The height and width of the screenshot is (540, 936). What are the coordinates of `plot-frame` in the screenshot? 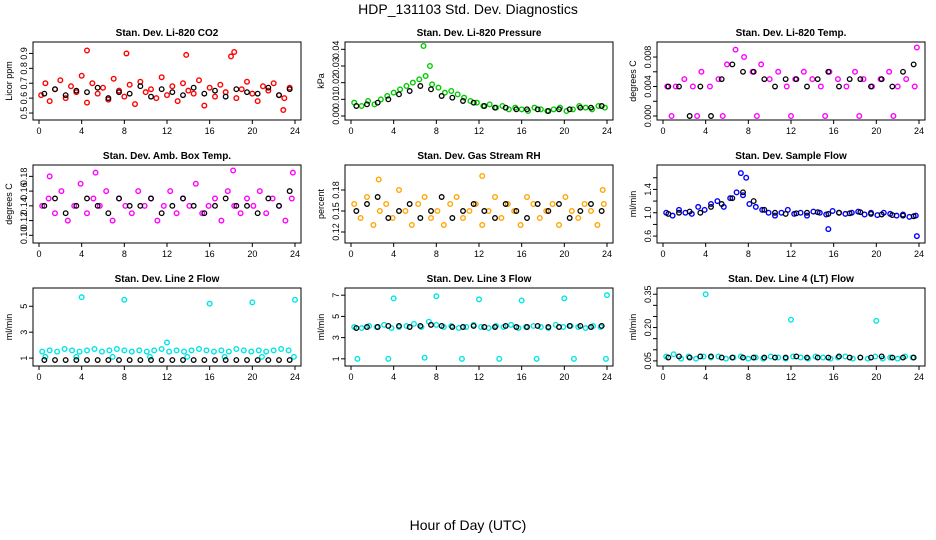 It's located at (791, 81).